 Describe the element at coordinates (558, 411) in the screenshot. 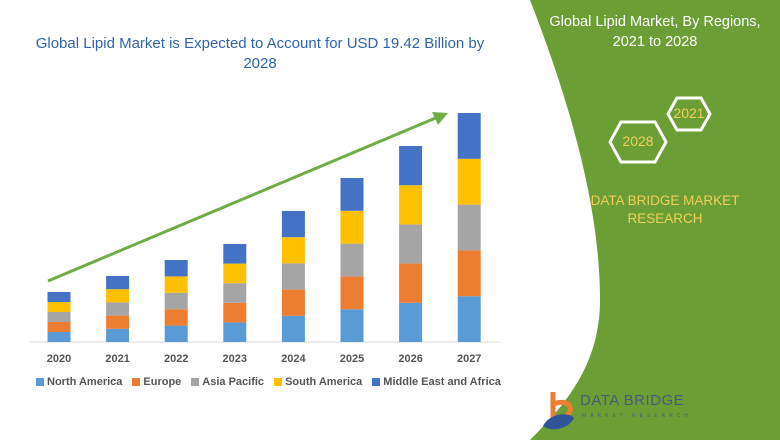

I see `logo-icon` at that location.